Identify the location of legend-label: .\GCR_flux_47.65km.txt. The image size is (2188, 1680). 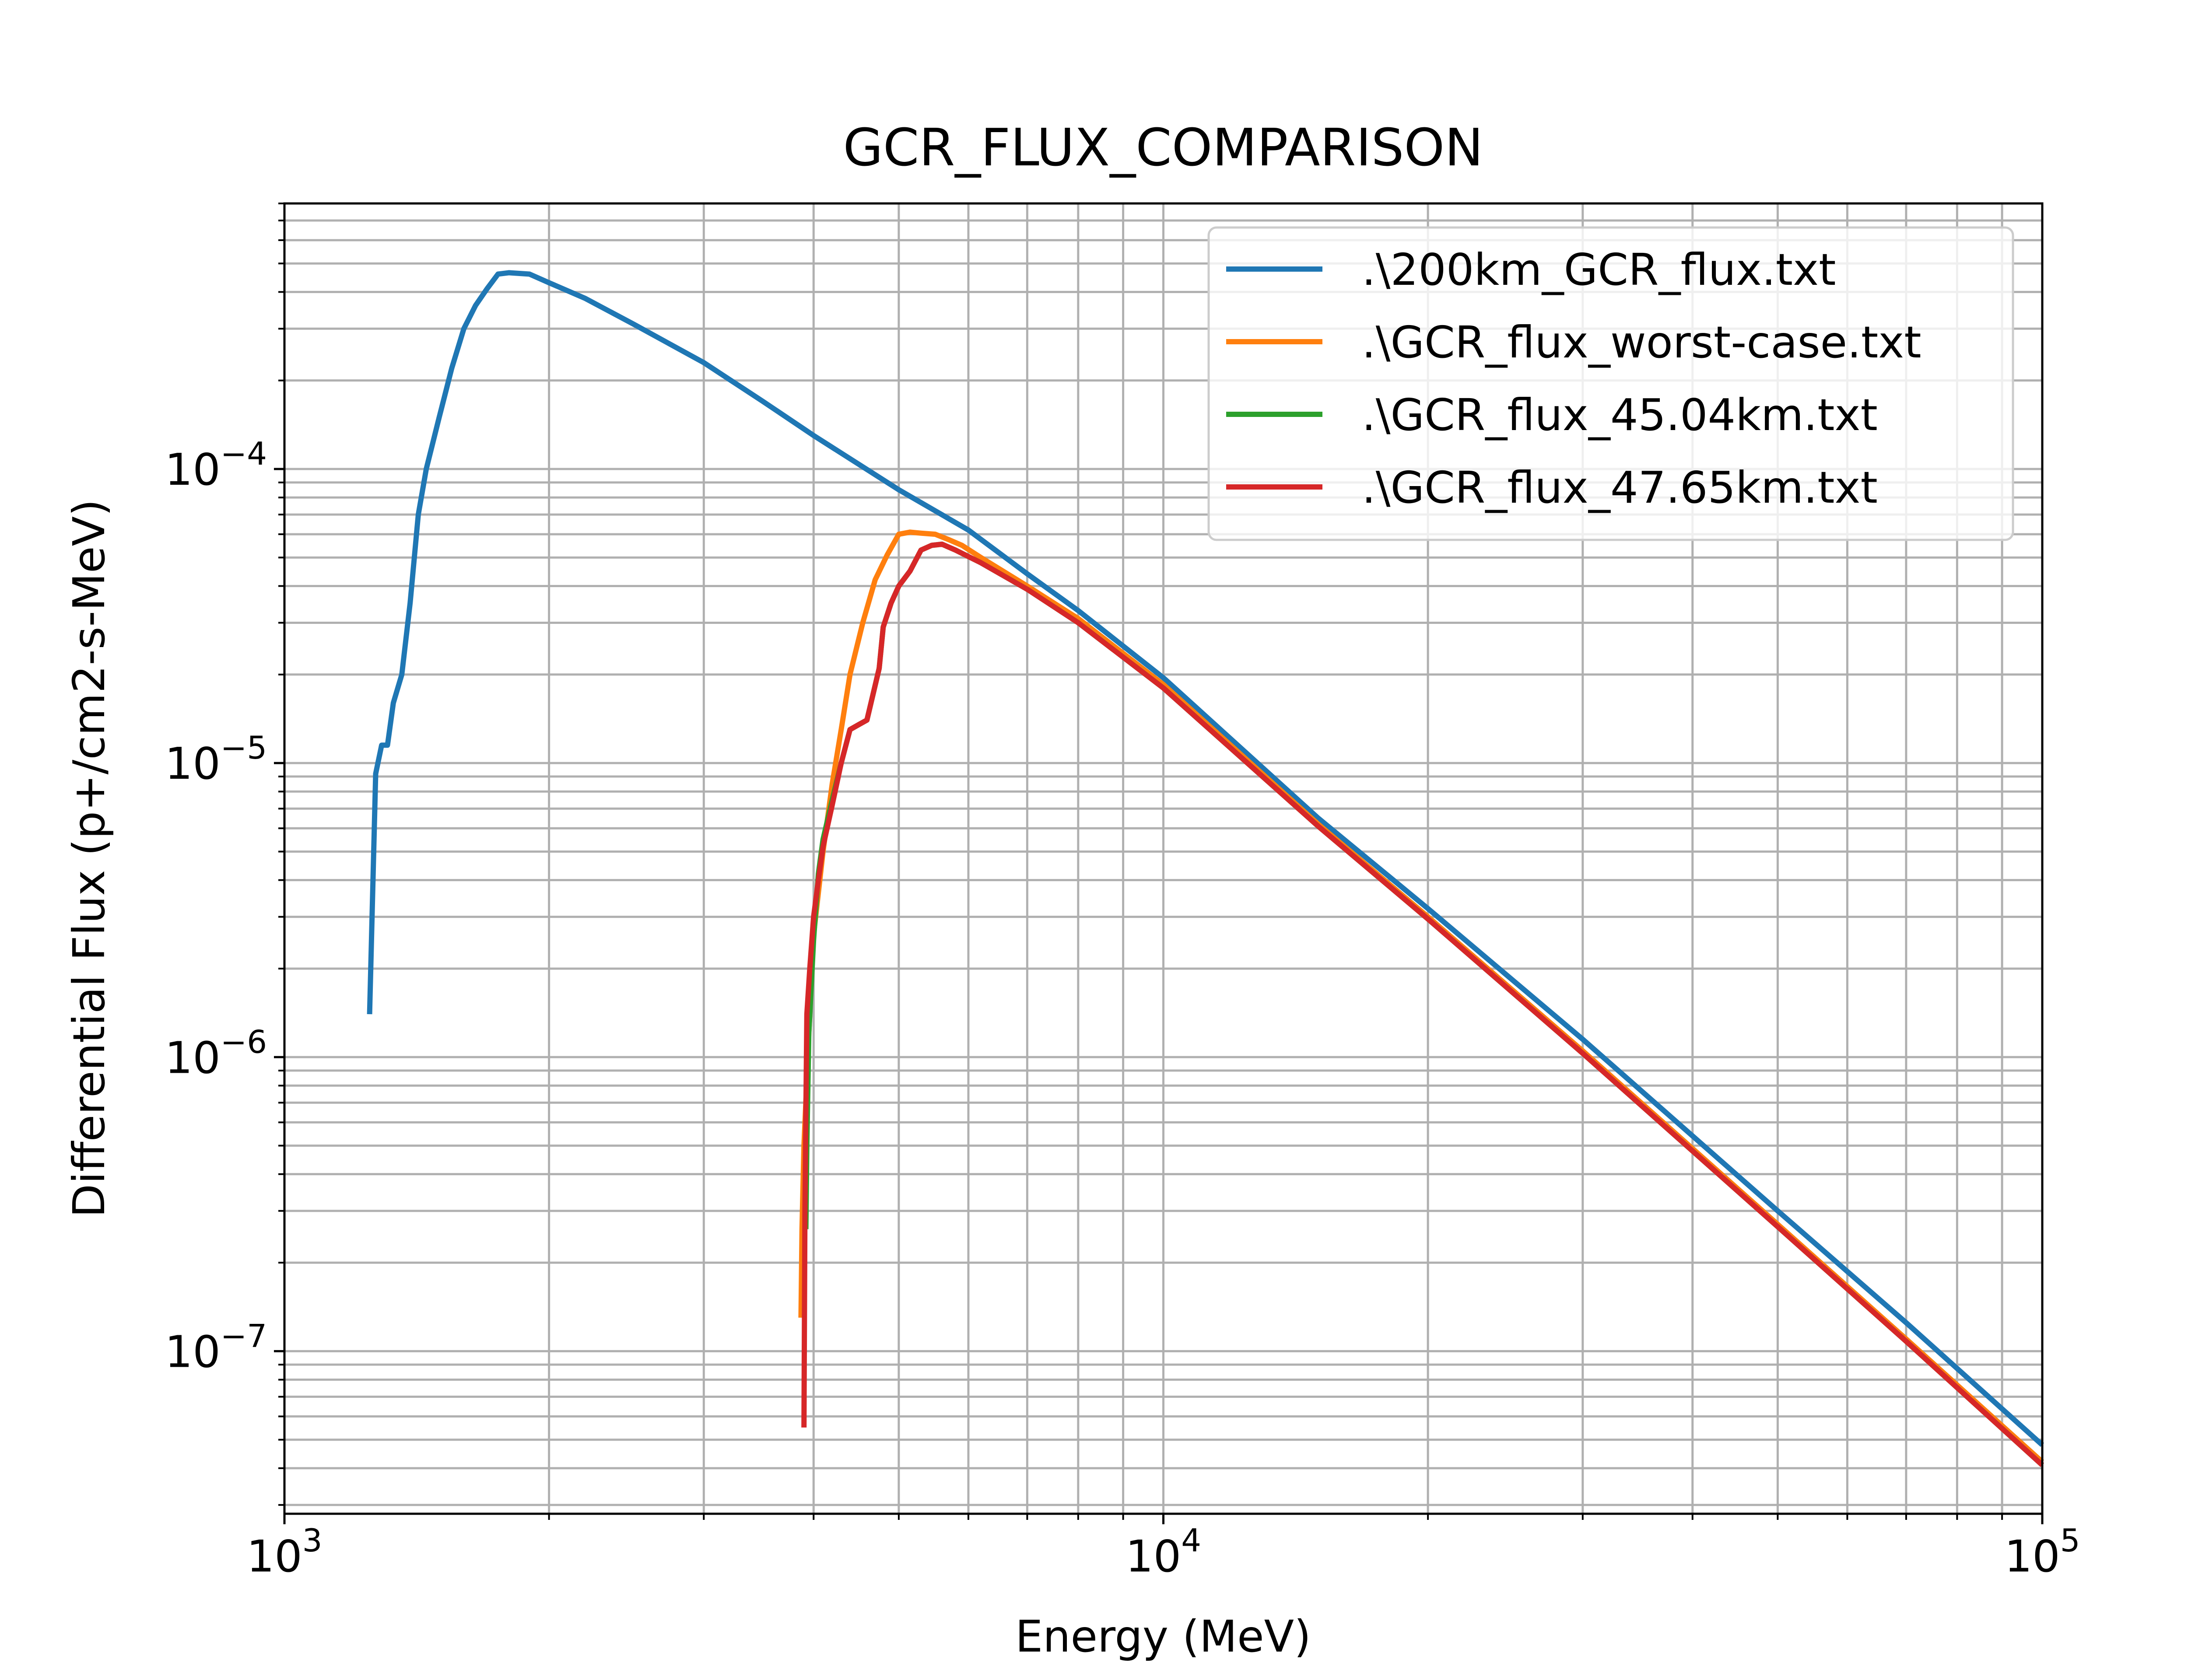
(1620, 487).